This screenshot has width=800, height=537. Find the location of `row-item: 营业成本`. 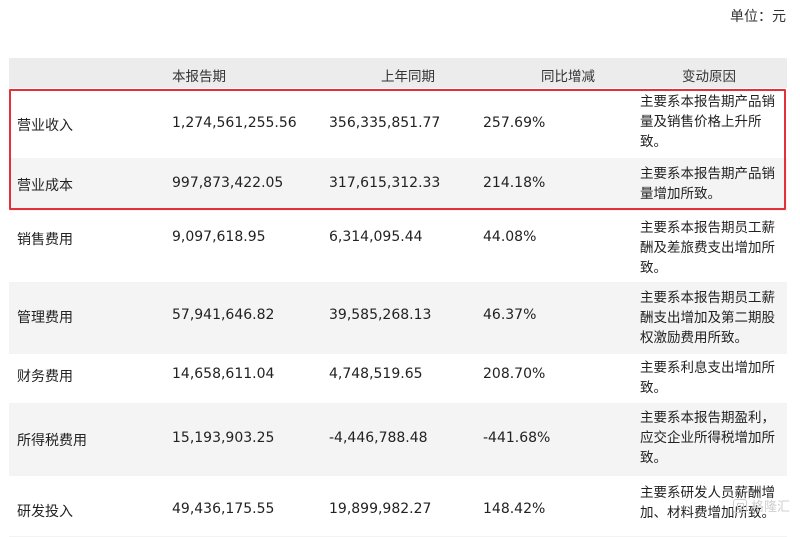

row-item: 营业成本 is located at coordinates (45, 186).